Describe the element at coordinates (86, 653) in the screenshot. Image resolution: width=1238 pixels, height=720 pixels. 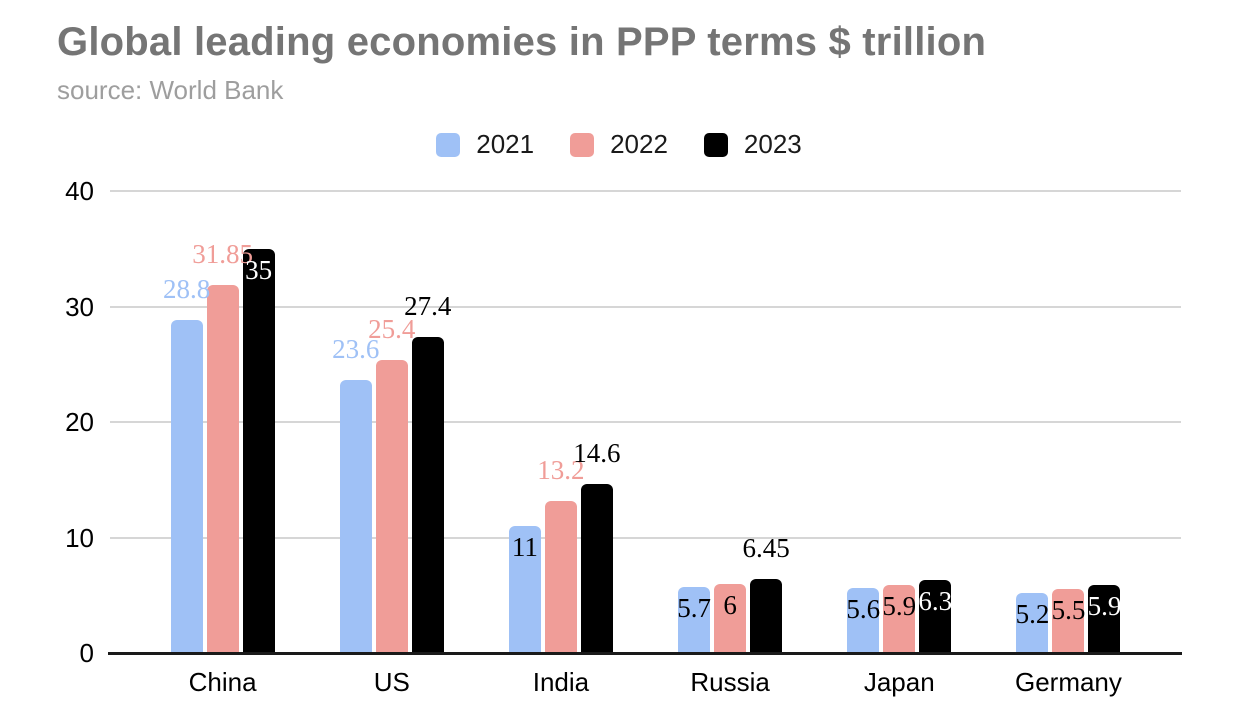
I see `y-axis-tick-label-0: 0` at that location.